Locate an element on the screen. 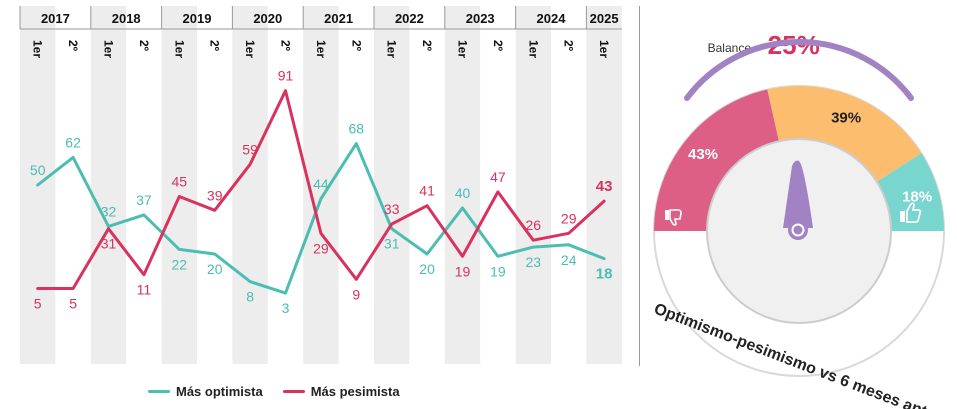 The image size is (957, 409). data-label: 23 is located at coordinates (534, 262).